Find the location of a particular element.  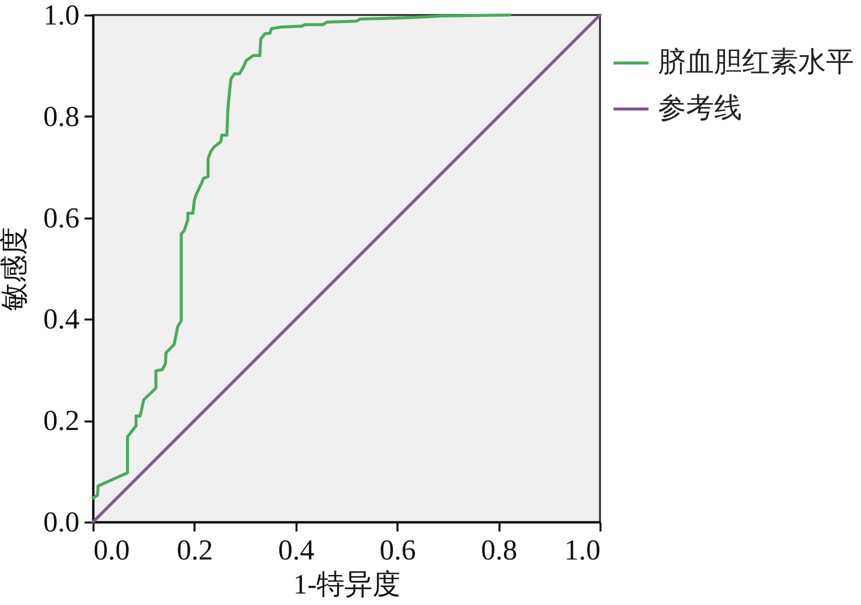

x-tick-label: 1.0 is located at coordinates (582, 550).